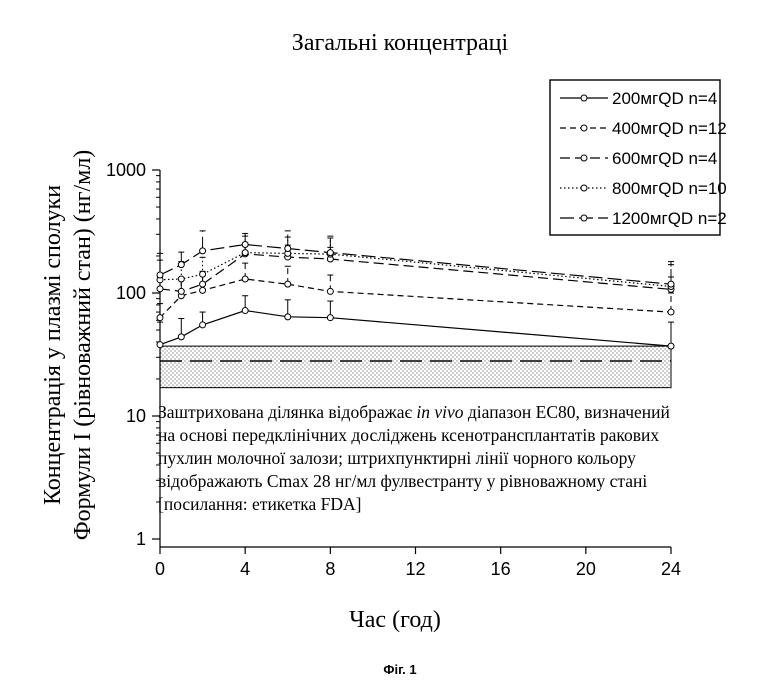 The image size is (783, 699). I want to click on annotation-text: діапазон ЕС80, визначений, so click(567, 412).